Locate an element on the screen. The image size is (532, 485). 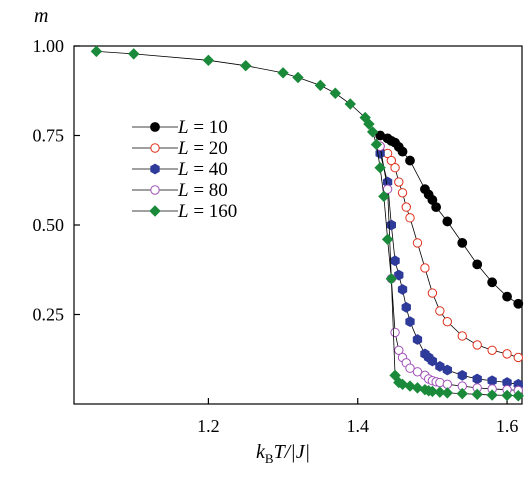
legend-label: L = 160 is located at coordinates (207, 211).